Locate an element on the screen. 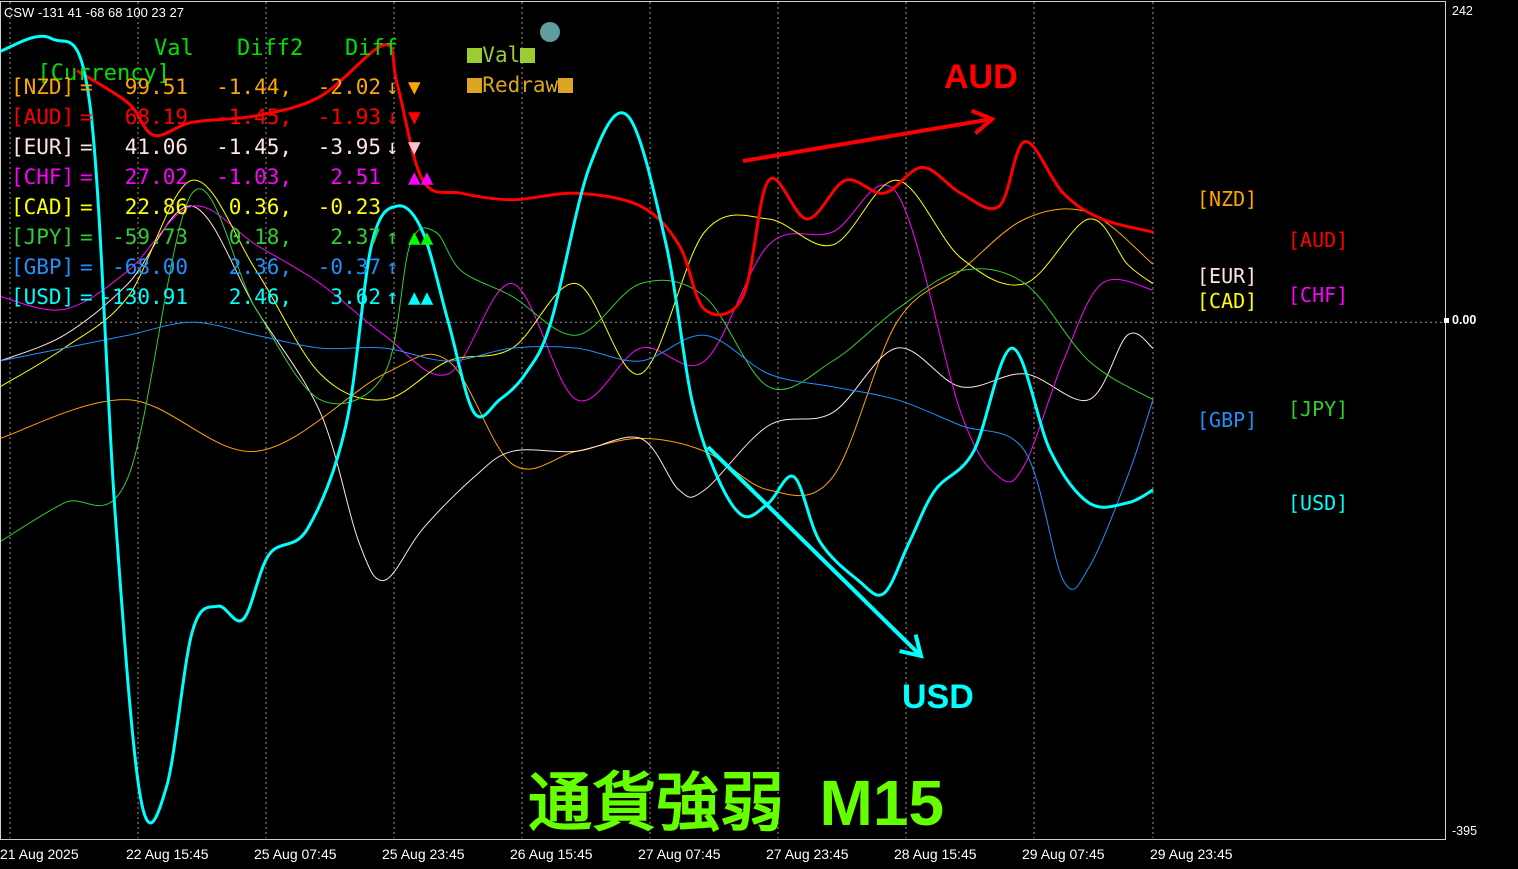 The height and width of the screenshot is (869, 1518). row-chf-currency: [CHF] is located at coordinates (43, 177).